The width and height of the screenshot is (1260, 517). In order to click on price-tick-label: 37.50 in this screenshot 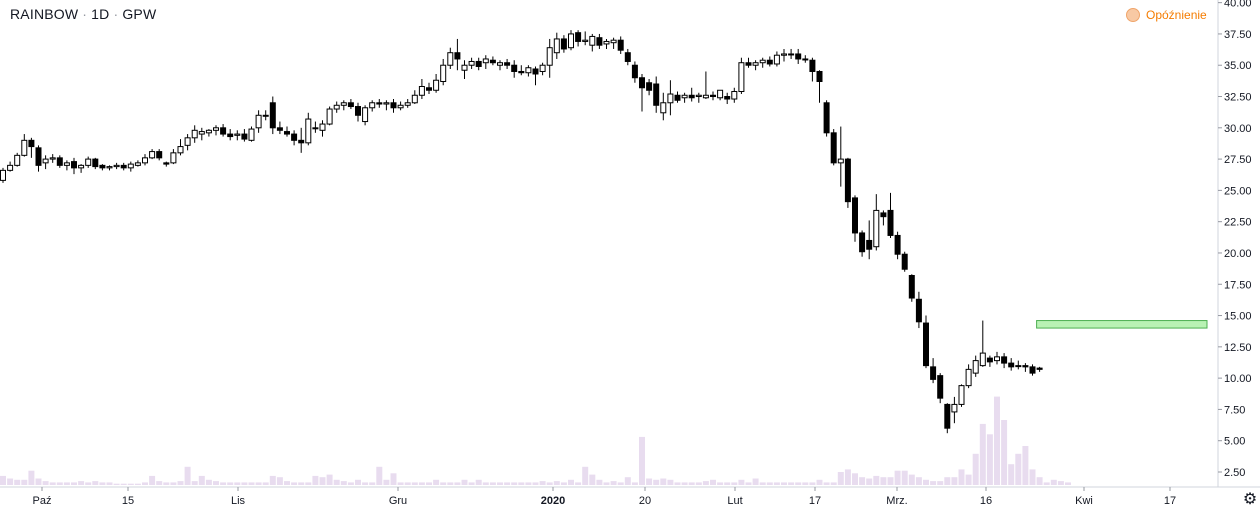, I will do `click(1238, 35)`.